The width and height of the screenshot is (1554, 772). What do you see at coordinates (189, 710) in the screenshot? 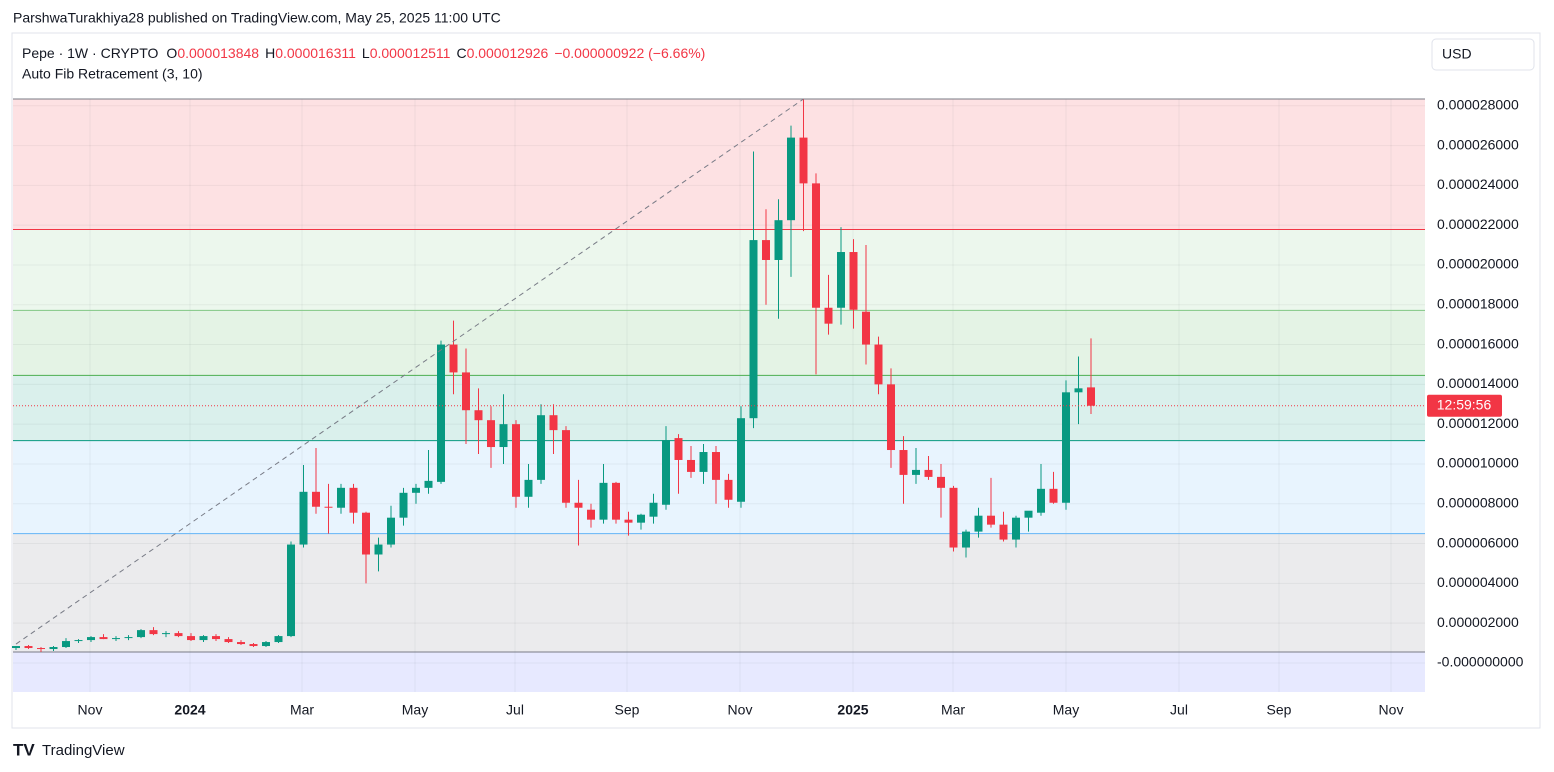
I see `x-tick-label: 2024` at bounding box center [189, 710].